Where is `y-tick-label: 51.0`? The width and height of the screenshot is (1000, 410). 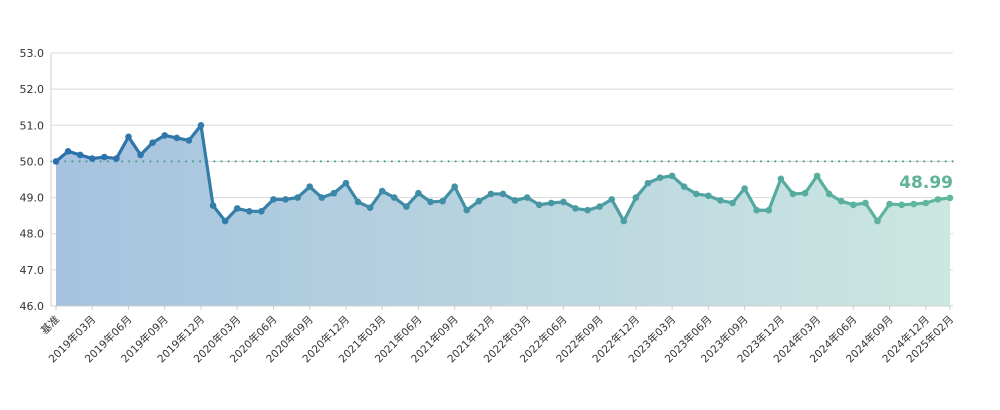
y-tick-label: 51.0 is located at coordinates (32, 125).